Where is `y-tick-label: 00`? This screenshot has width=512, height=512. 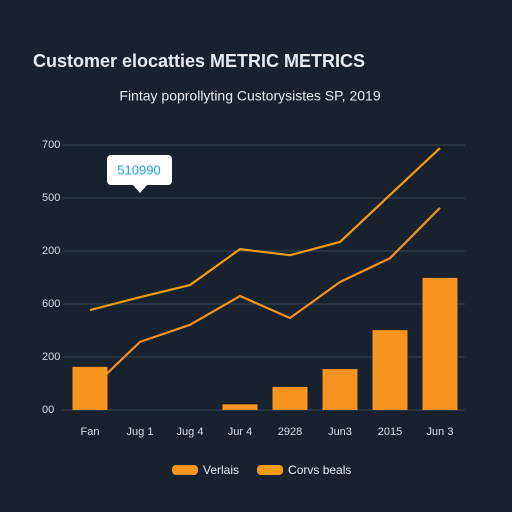
y-tick-label: 00 is located at coordinates (48, 410).